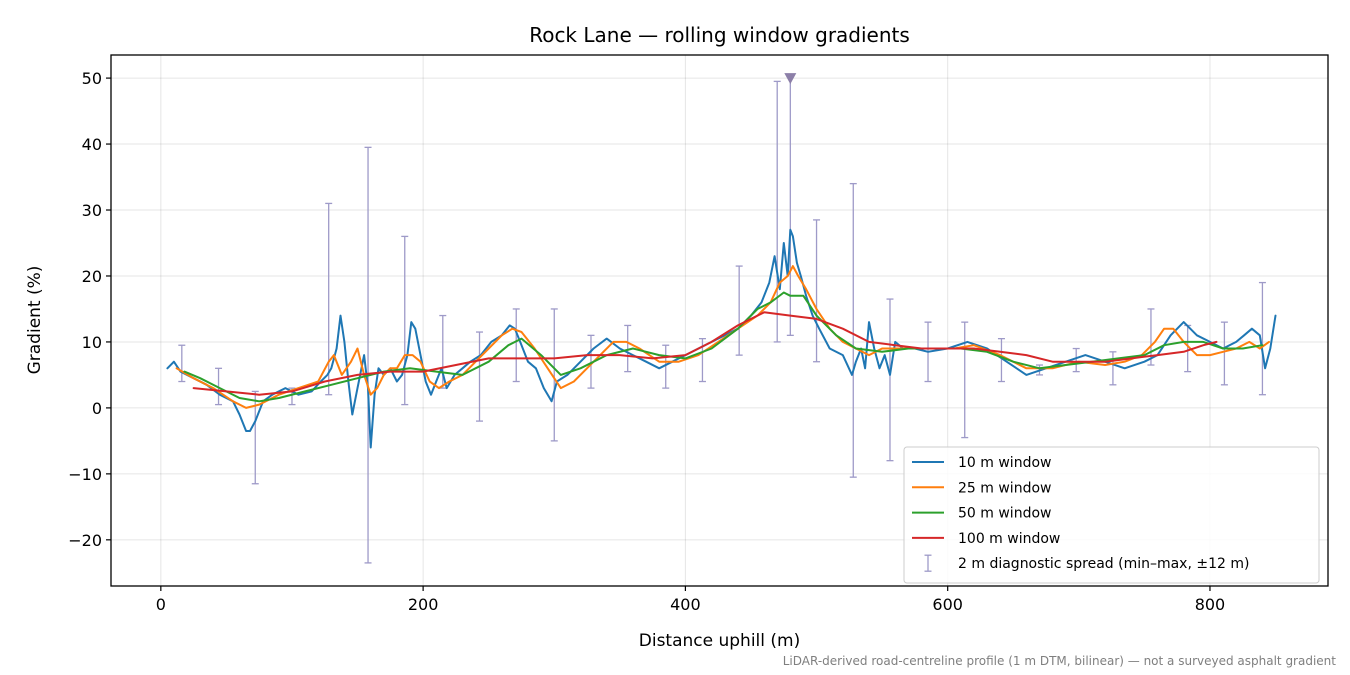 The image size is (1350, 675). What do you see at coordinates (1009, 539) in the screenshot?
I see `legend-label: 100 m window` at bounding box center [1009, 539].